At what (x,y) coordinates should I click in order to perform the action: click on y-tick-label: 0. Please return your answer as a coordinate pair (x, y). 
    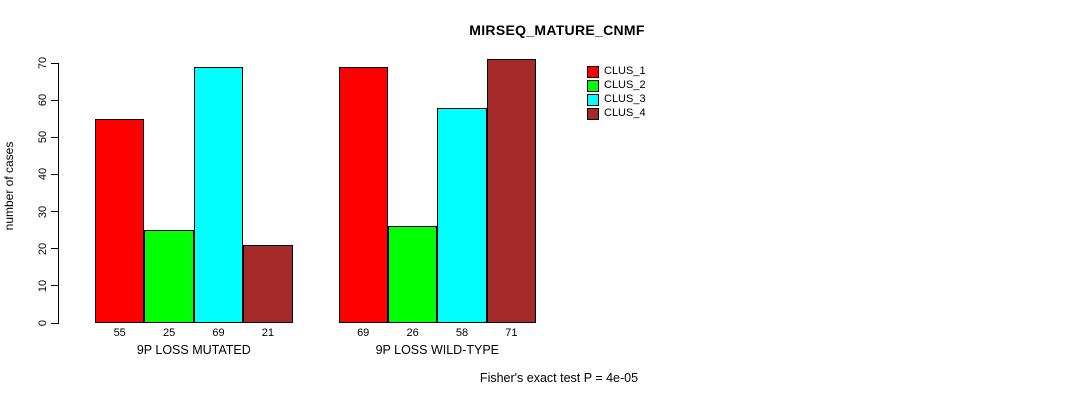
    Looking at the image, I should click on (43, 323).